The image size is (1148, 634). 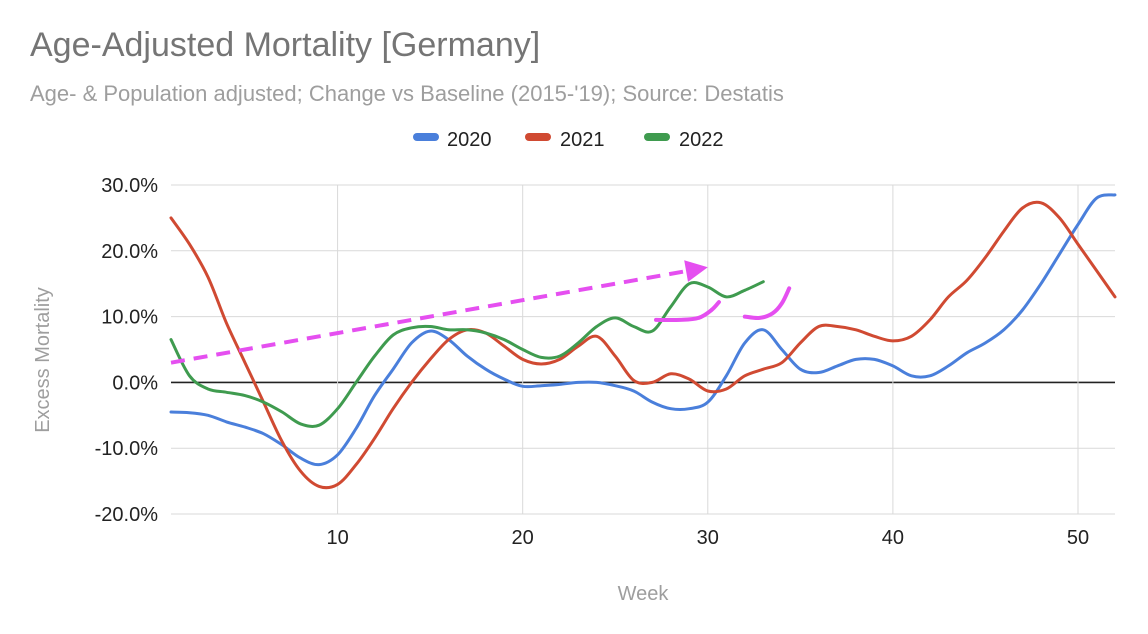 What do you see at coordinates (129, 186) in the screenshot?
I see `y-tick-label: 30.0%` at bounding box center [129, 186].